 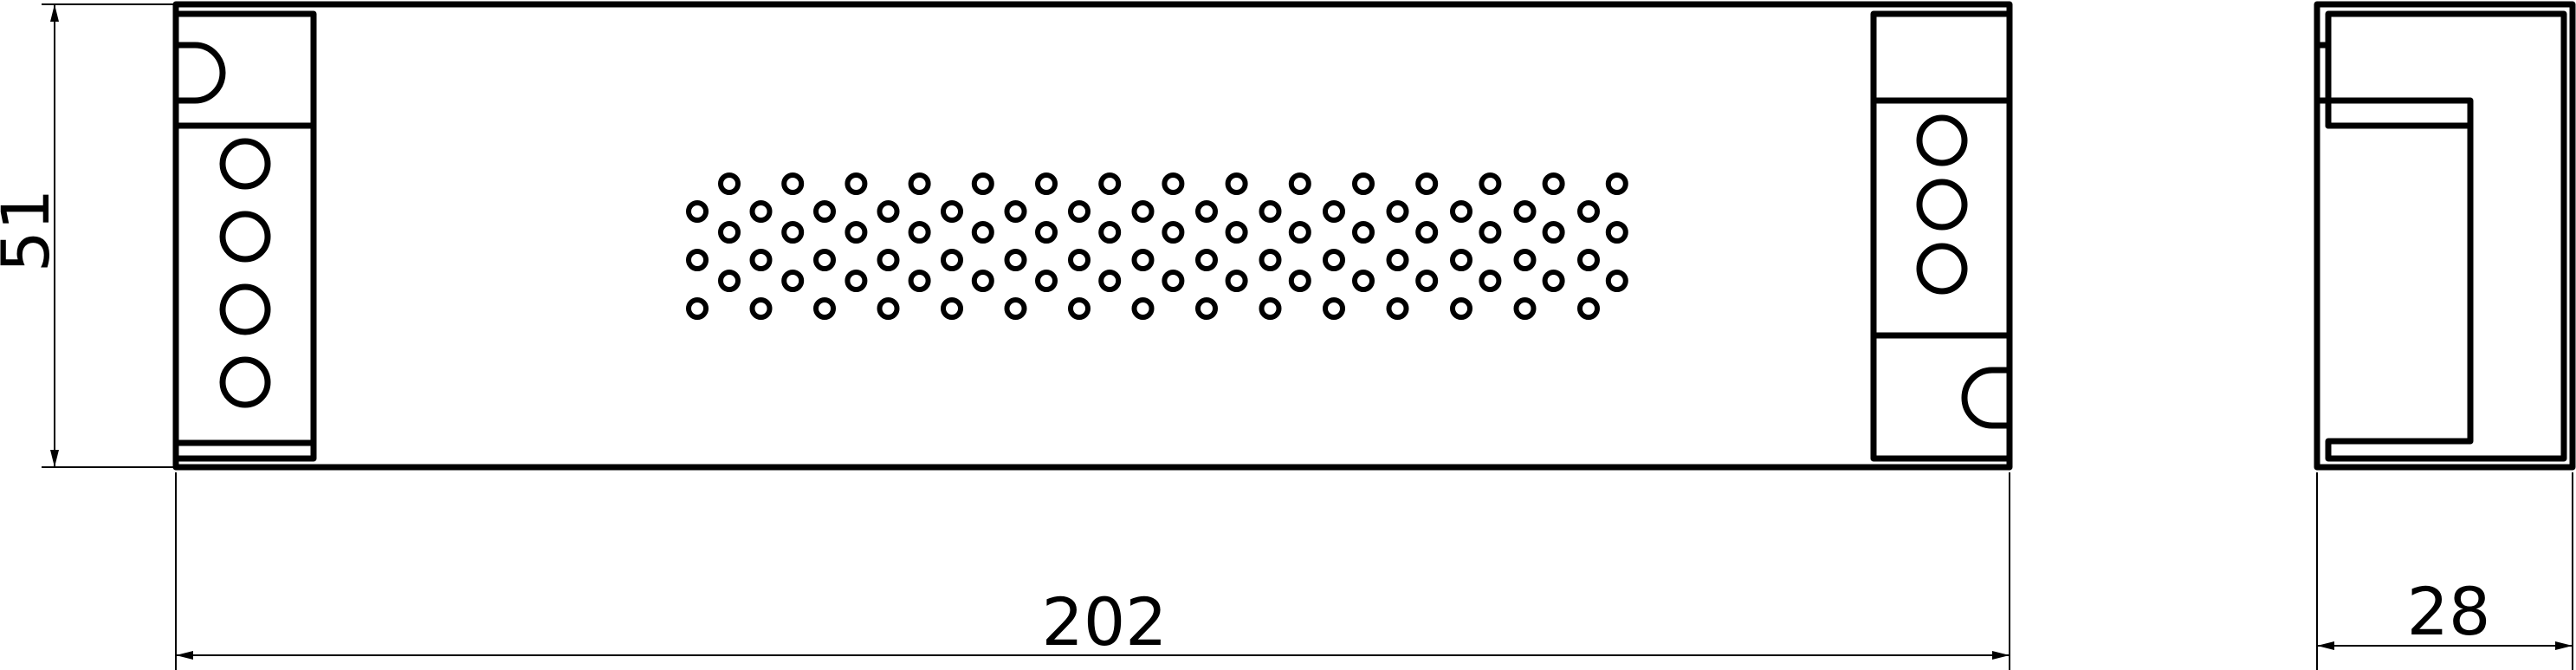 I want to click on ventilation-holes, so click(x=1157, y=246).